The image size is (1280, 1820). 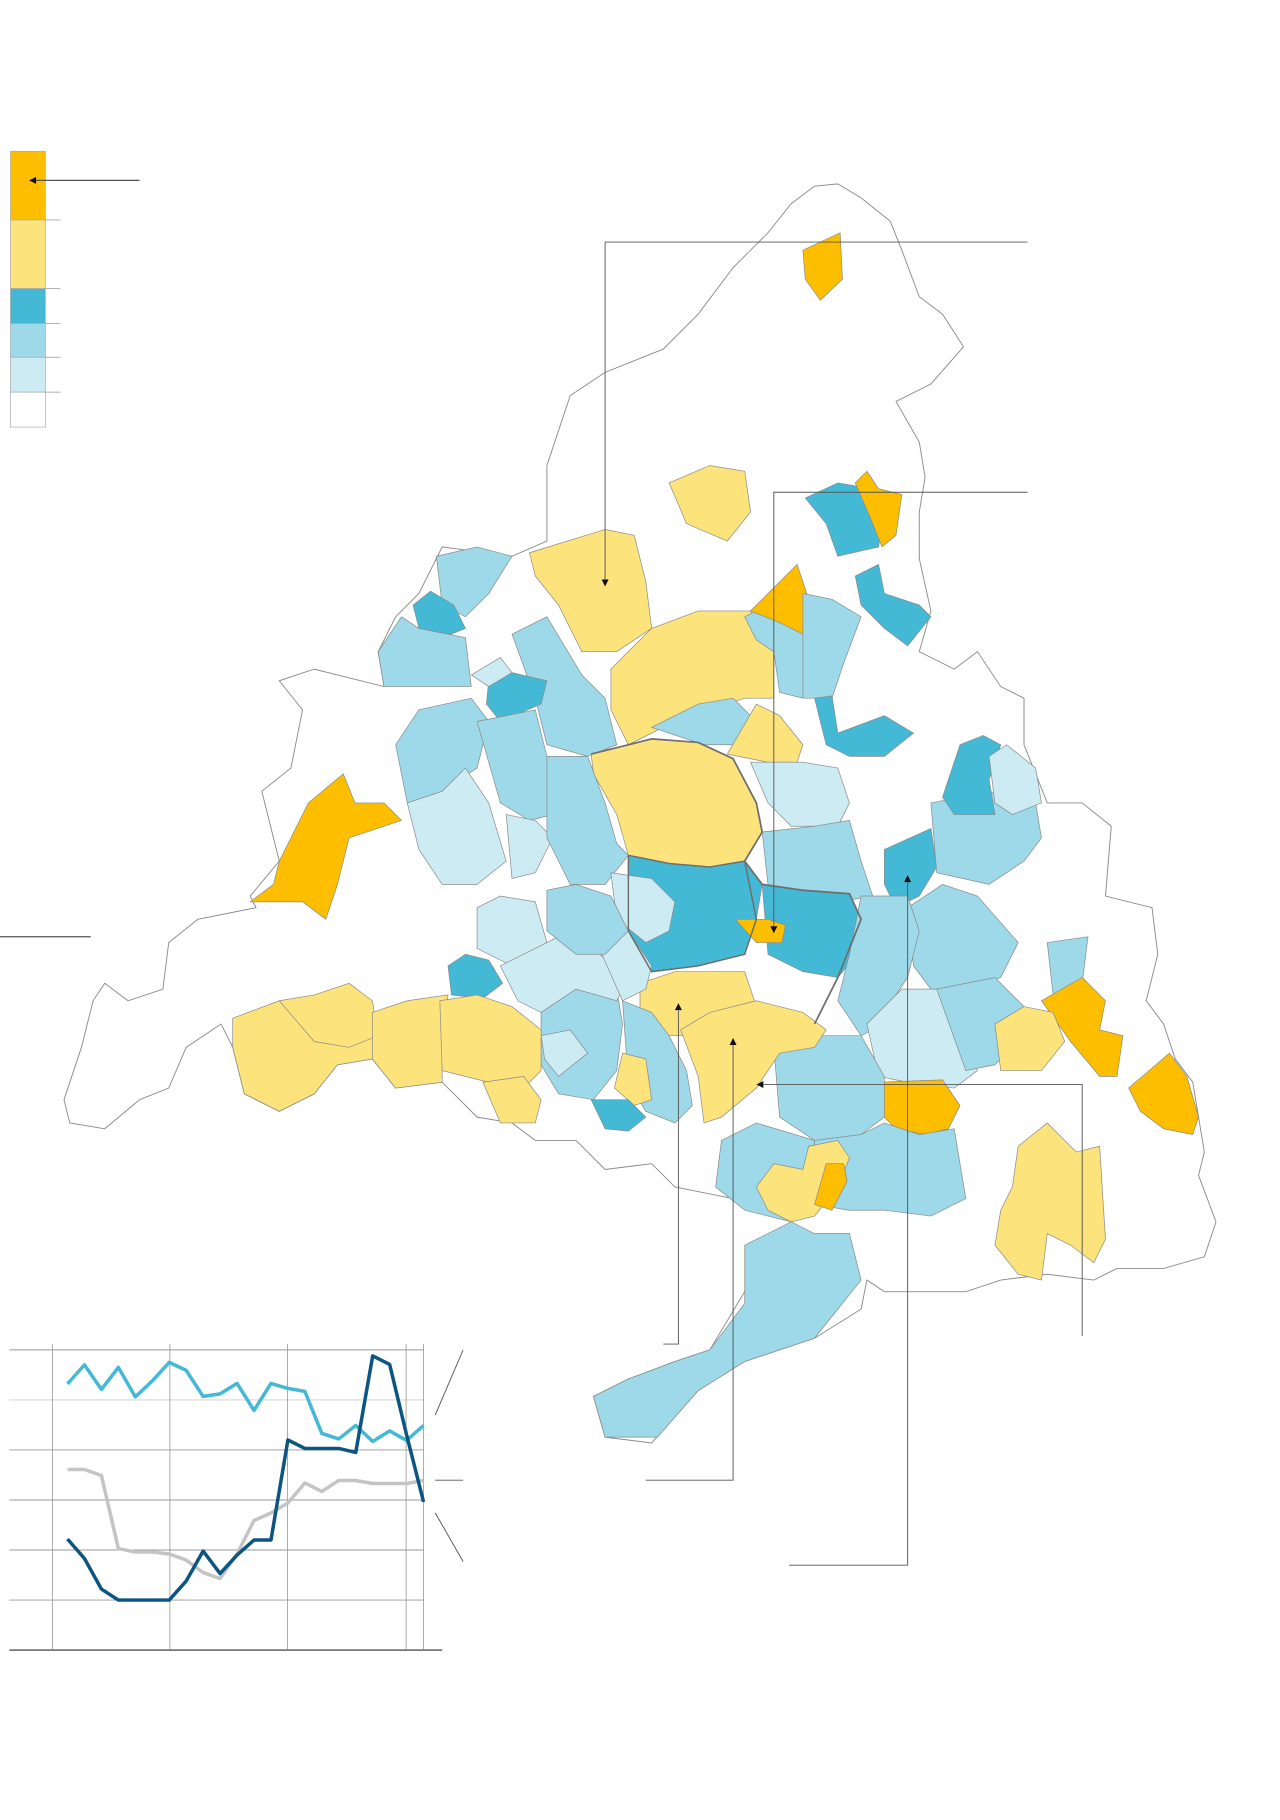 I want to click on chart-callout-top, so click(x=449, y=1382).